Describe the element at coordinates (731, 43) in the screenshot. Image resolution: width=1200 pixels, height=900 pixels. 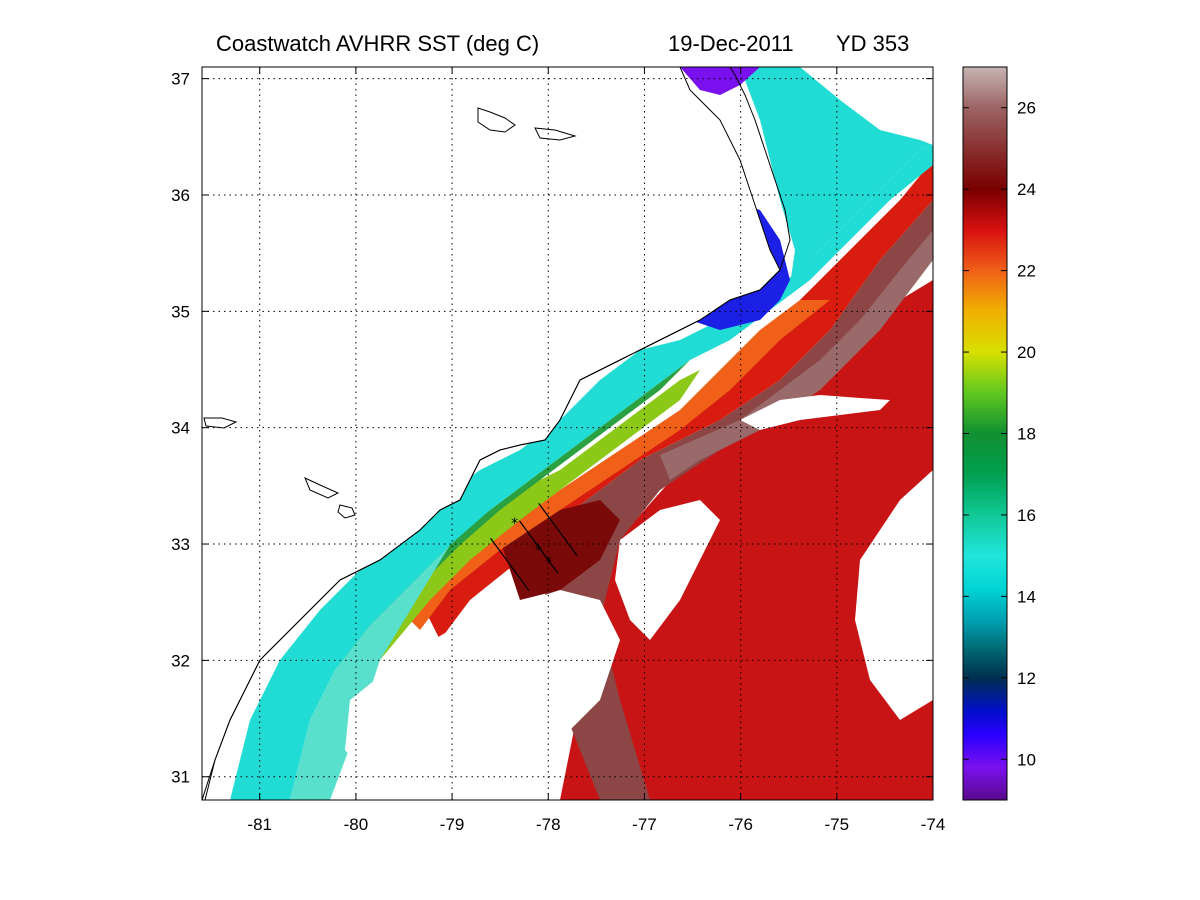
I see `title-date: 19-Dec-2011` at that location.